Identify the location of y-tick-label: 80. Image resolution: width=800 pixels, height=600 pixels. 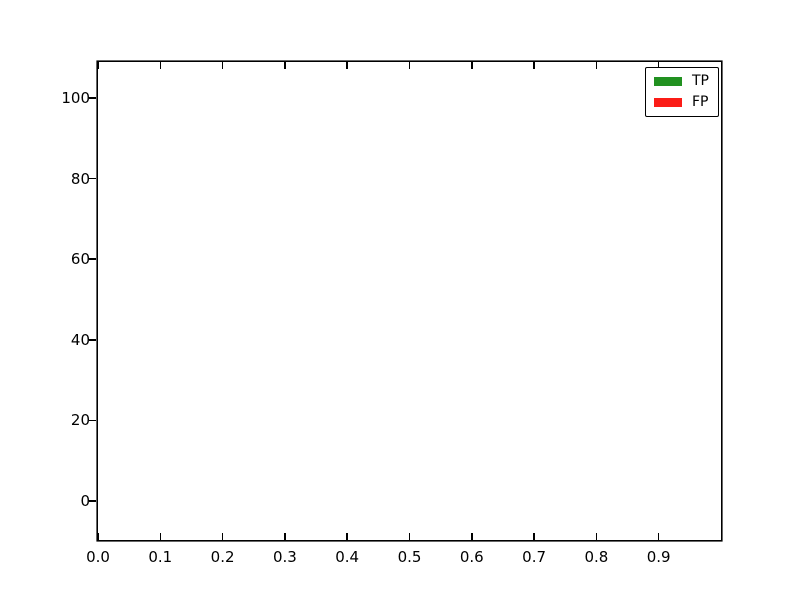
(80, 178).